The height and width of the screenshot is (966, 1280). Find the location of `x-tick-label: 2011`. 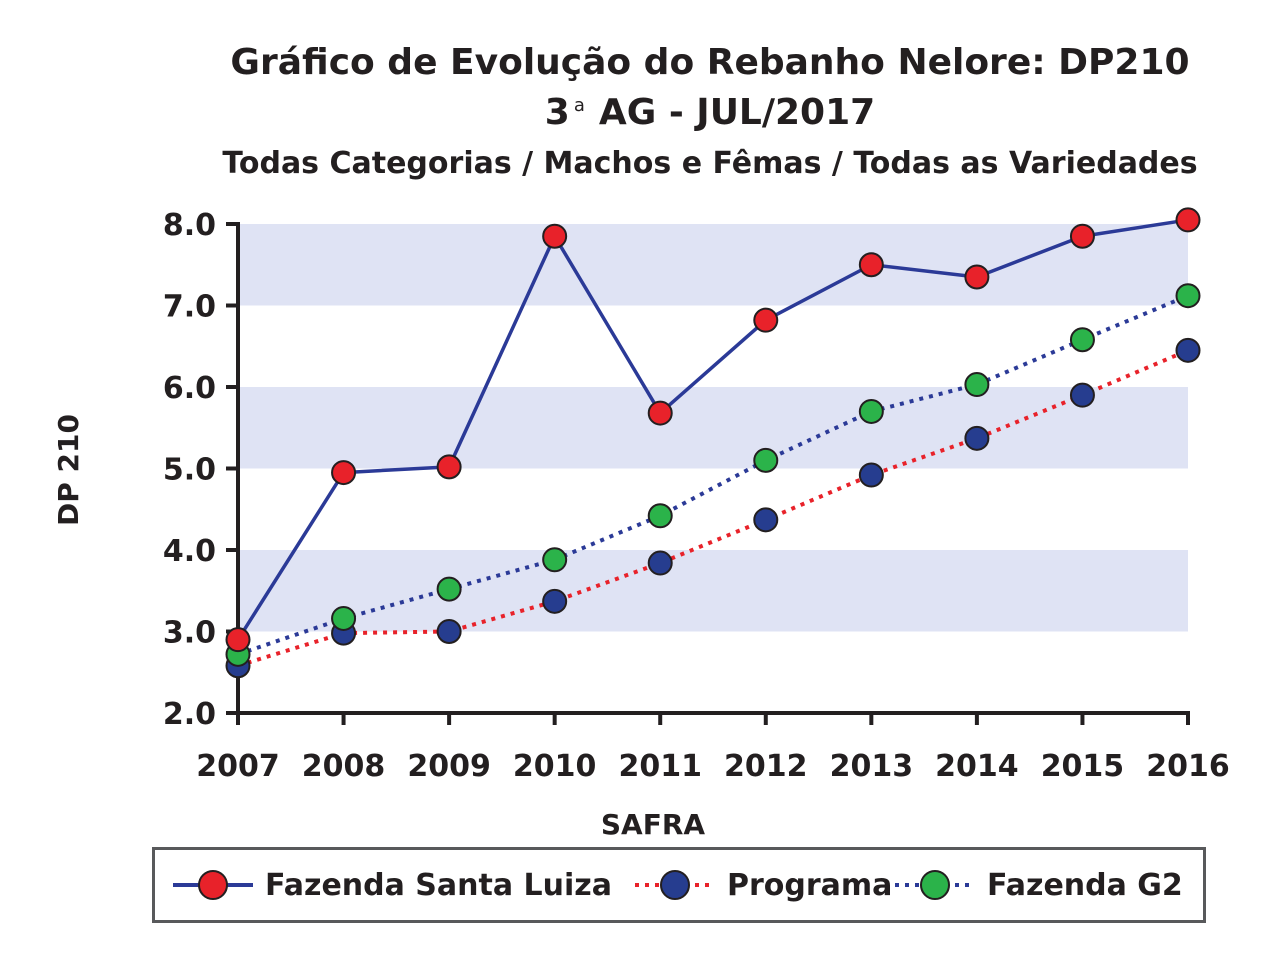

x-tick-label: 2011 is located at coordinates (660, 766).